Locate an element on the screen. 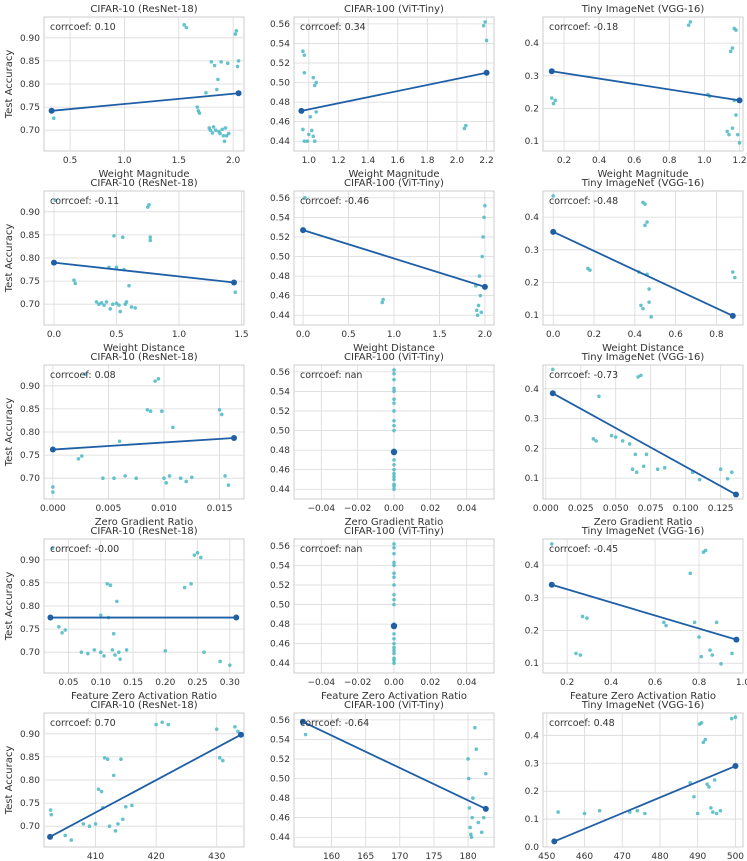  chart-4-fit-endpoint is located at coordinates (54, 262).